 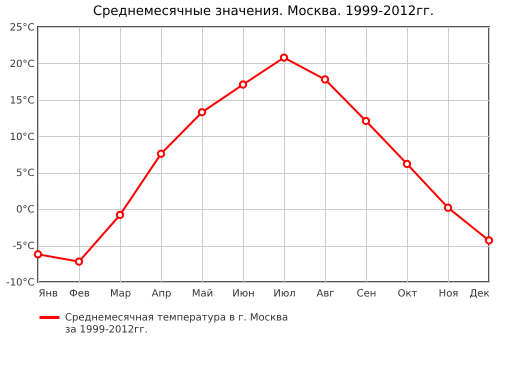 What do you see at coordinates (203, 294) in the screenshot?
I see `x-tick-label: Май` at bounding box center [203, 294].